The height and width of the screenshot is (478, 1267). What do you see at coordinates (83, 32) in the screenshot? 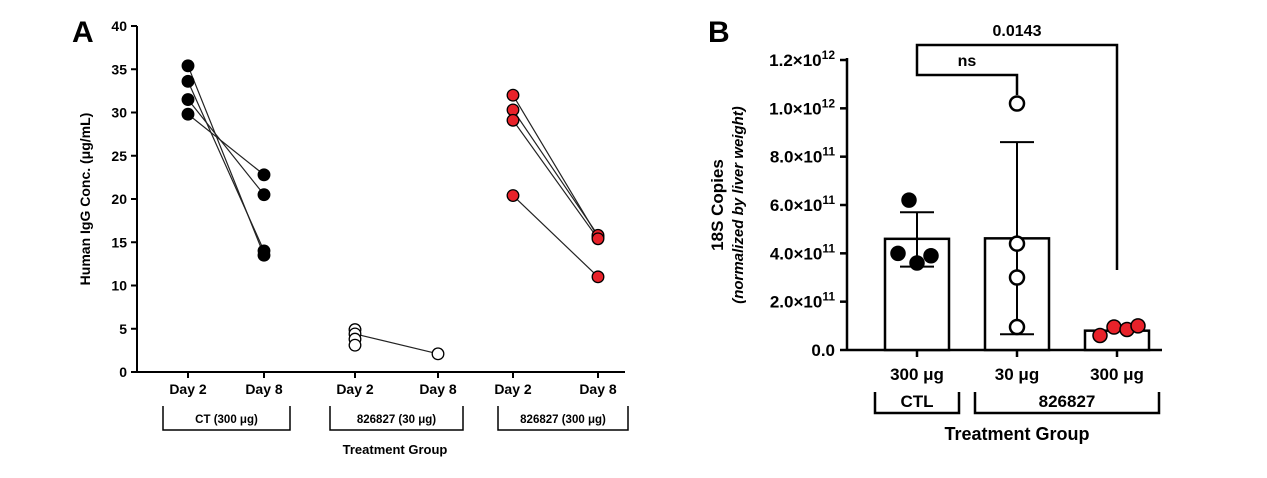
I see `panel-a-letter: A` at bounding box center [83, 32].